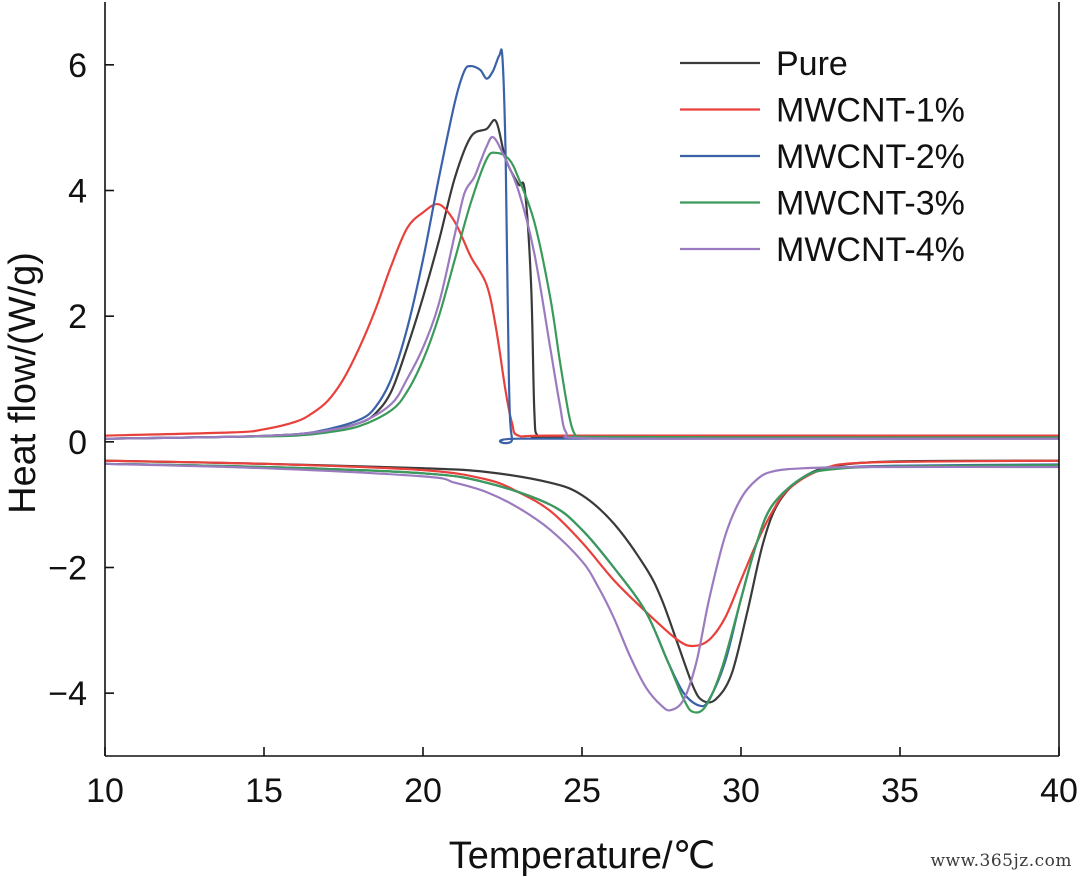 This screenshot has height=877, width=1080. What do you see at coordinates (870, 111) in the screenshot?
I see `legend-label-series-2: MWCNT-1%` at bounding box center [870, 111].